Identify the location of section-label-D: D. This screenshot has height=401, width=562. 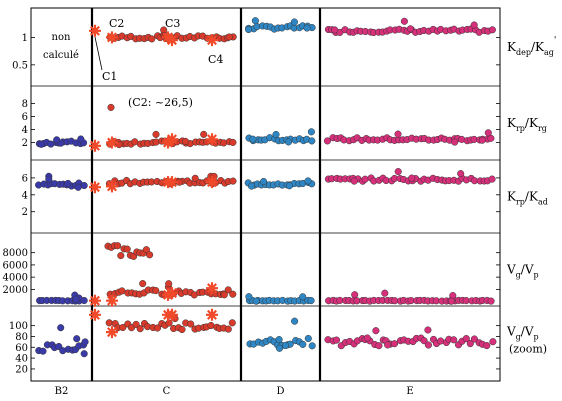
(280, 391).